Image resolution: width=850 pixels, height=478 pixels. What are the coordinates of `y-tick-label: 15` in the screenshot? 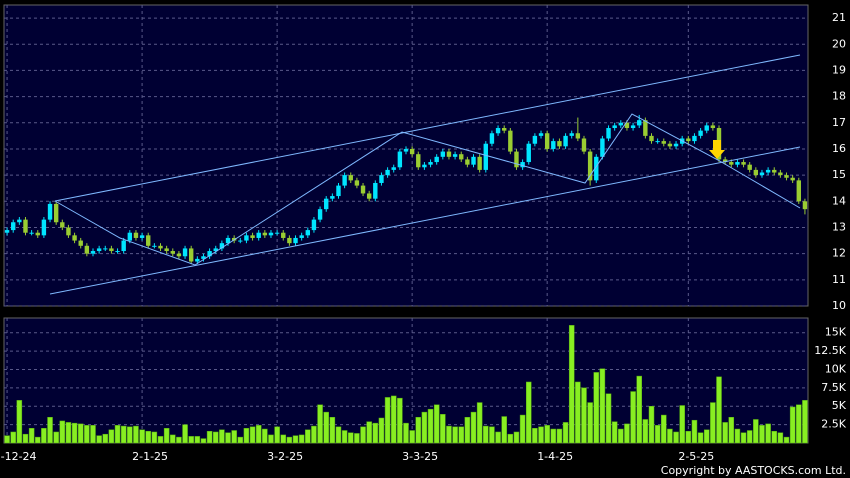 It's located at (839, 174).